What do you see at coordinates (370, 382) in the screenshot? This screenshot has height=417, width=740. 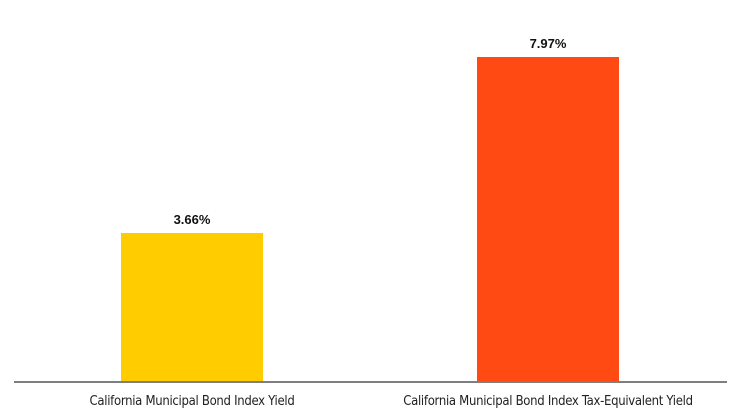 I see `x-axis-line` at bounding box center [370, 382].